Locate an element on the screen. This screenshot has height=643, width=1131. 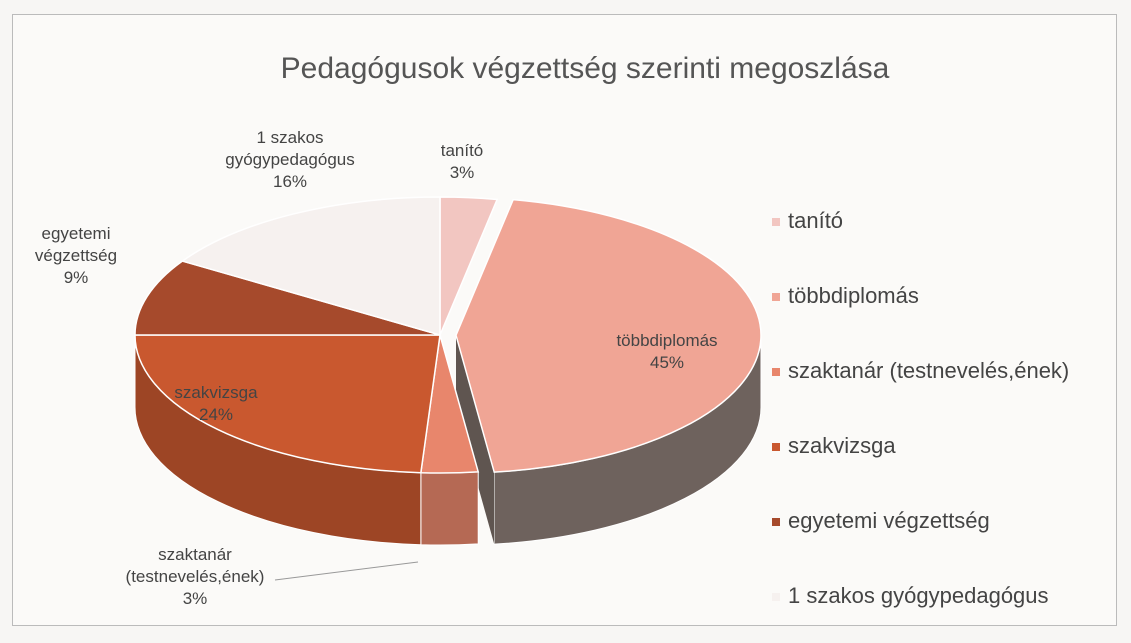
data-label: szaktanár (testnevelés,ének) 3% is located at coordinates (195, 577).